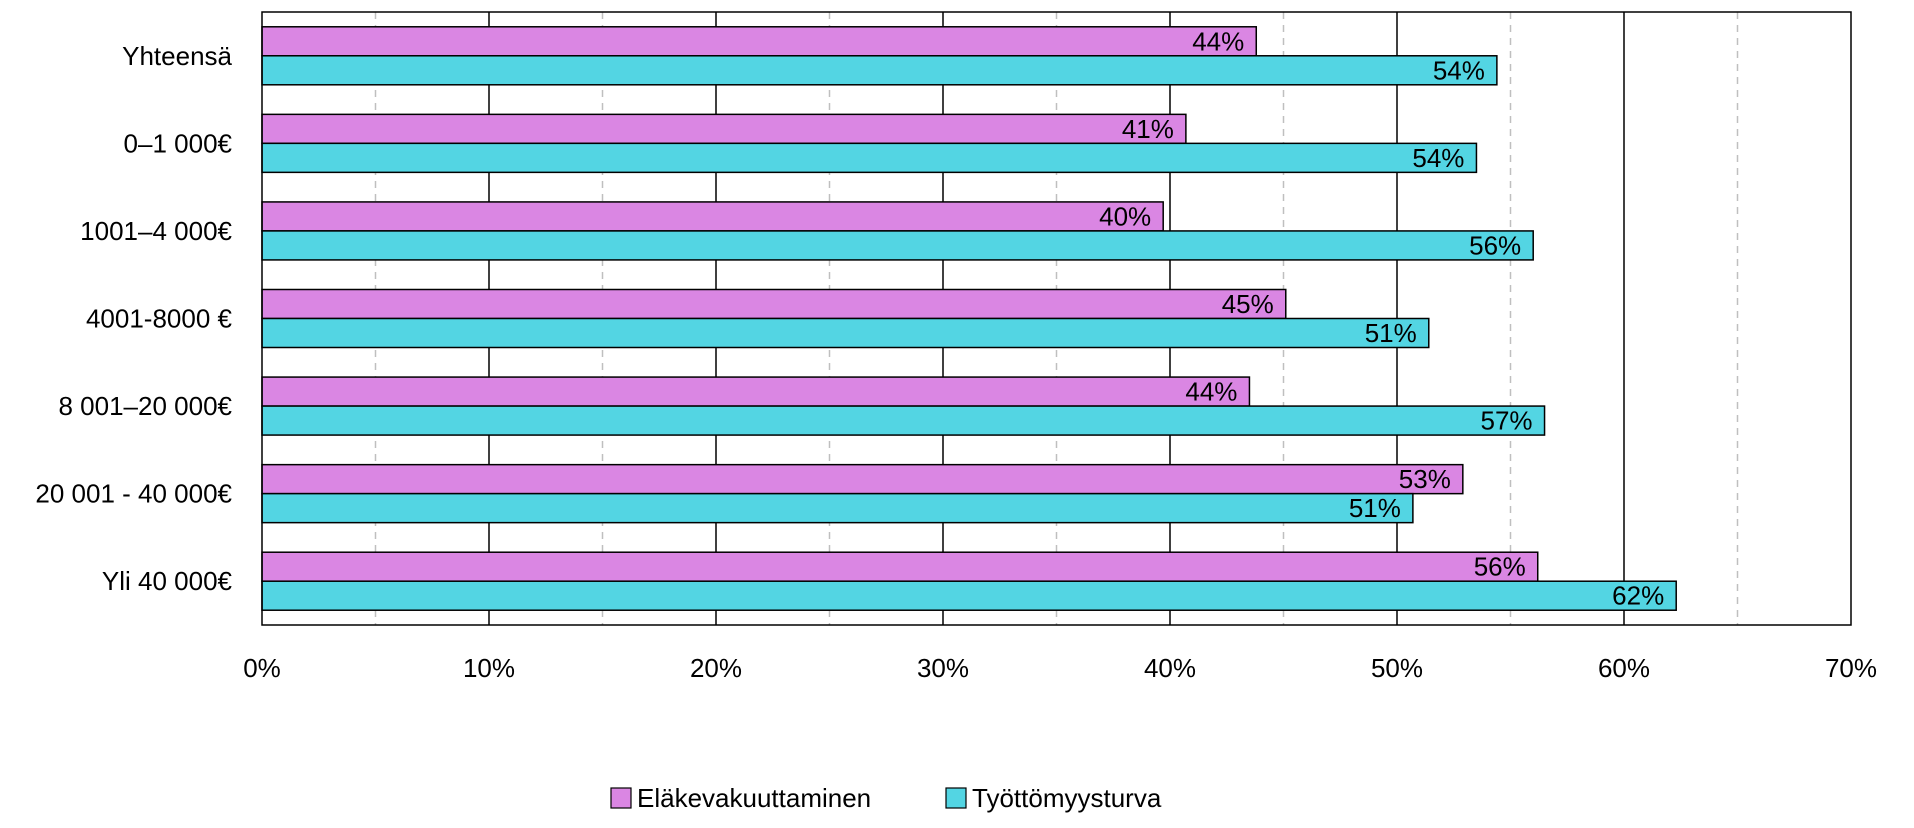 The width and height of the screenshot is (1914, 828). What do you see at coordinates (177, 56) in the screenshot?
I see `category-label: Yhteensä` at bounding box center [177, 56].